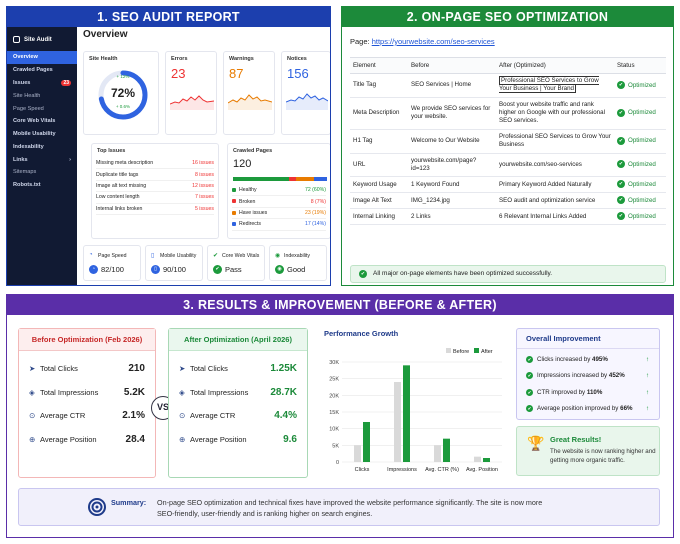  Describe the element at coordinates (42, 95) in the screenshot. I see `sidebar-item-site-health: Site Health` at that location.